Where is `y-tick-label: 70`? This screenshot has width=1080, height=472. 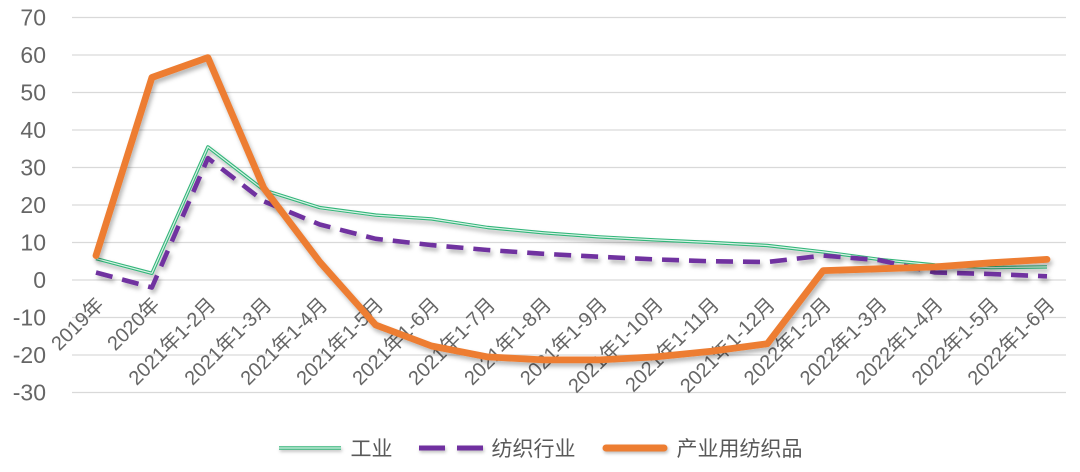 y-tick-label: 70 is located at coordinates (33, 18).